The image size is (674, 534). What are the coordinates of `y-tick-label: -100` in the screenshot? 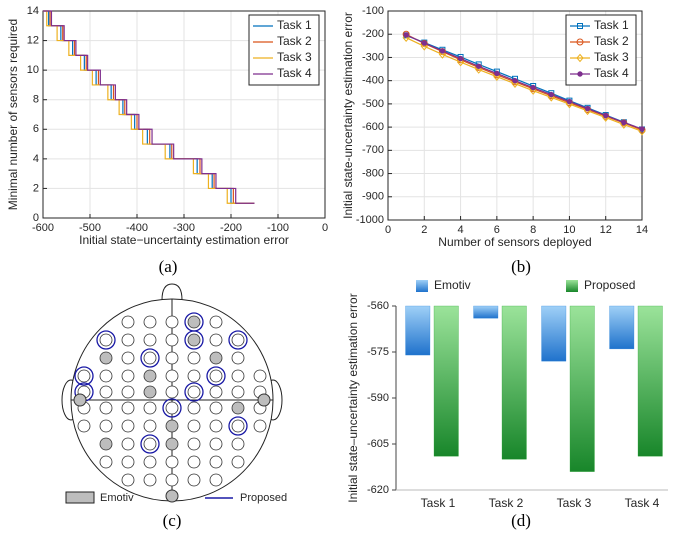 It's located at (373, 11).